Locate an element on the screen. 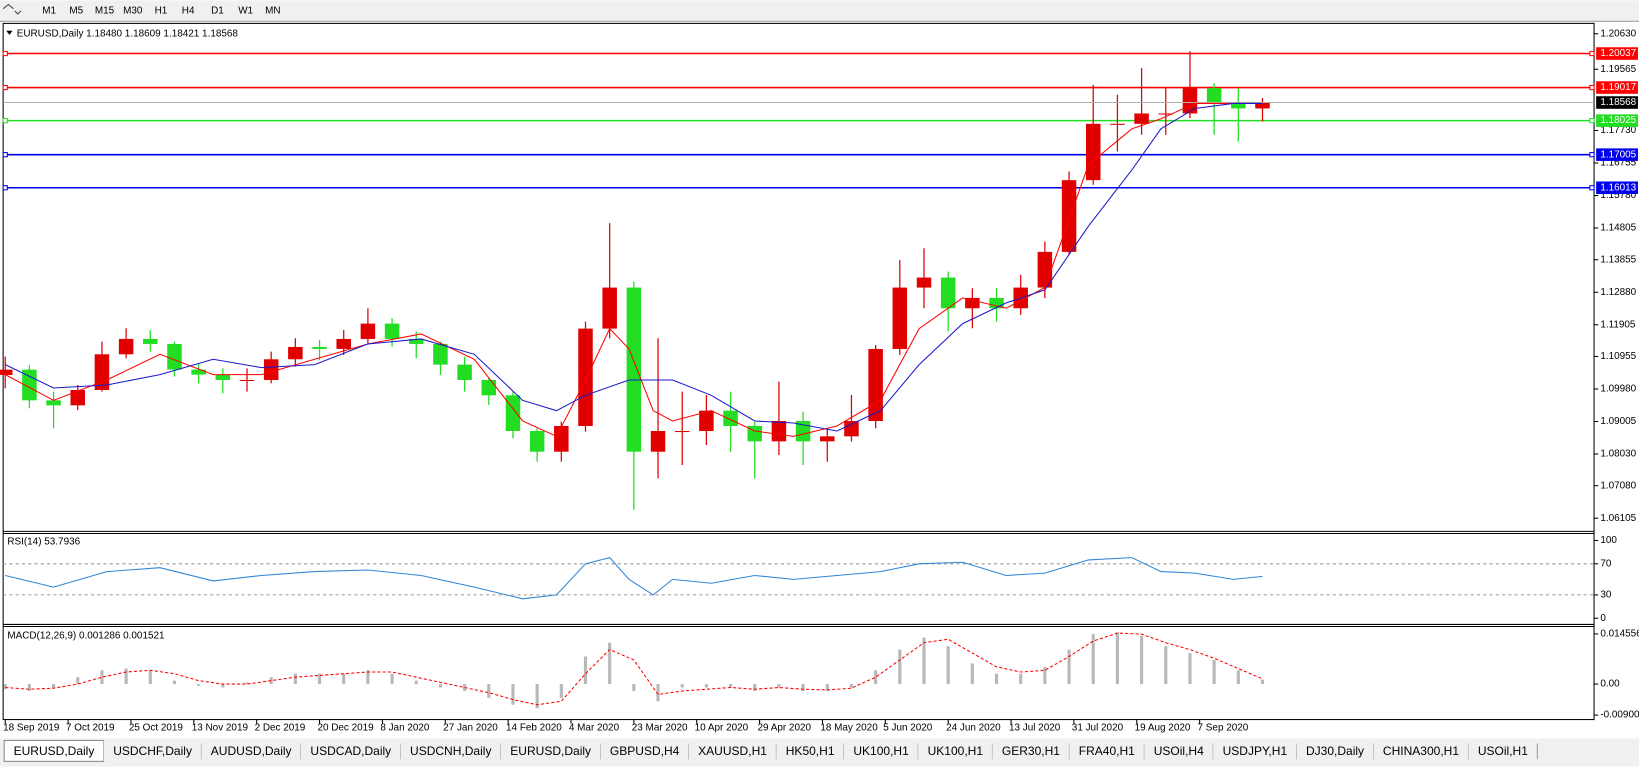  timeframe-button: W1 is located at coordinates (245, 10).